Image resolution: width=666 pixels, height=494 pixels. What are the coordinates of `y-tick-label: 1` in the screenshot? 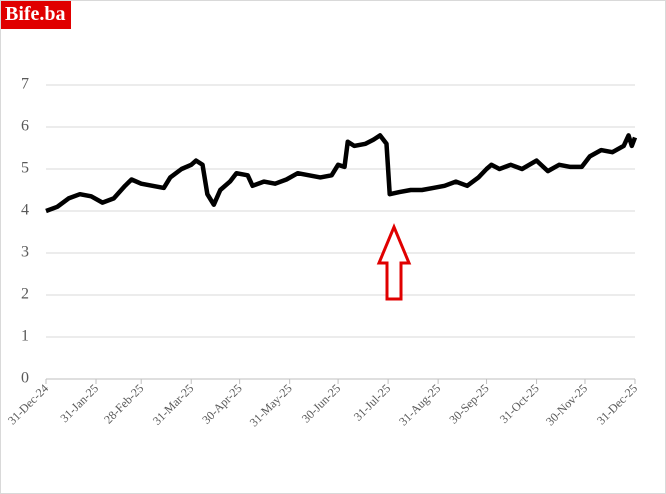 It's located at (25, 336).